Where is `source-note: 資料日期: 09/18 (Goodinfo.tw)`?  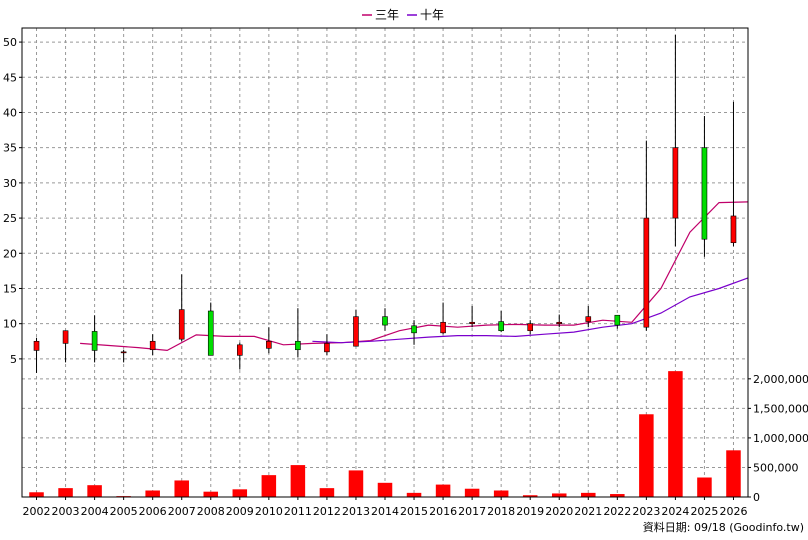
source-note: 資料日期: 09/18 (Goodinfo.tw) is located at coordinates (723, 527).